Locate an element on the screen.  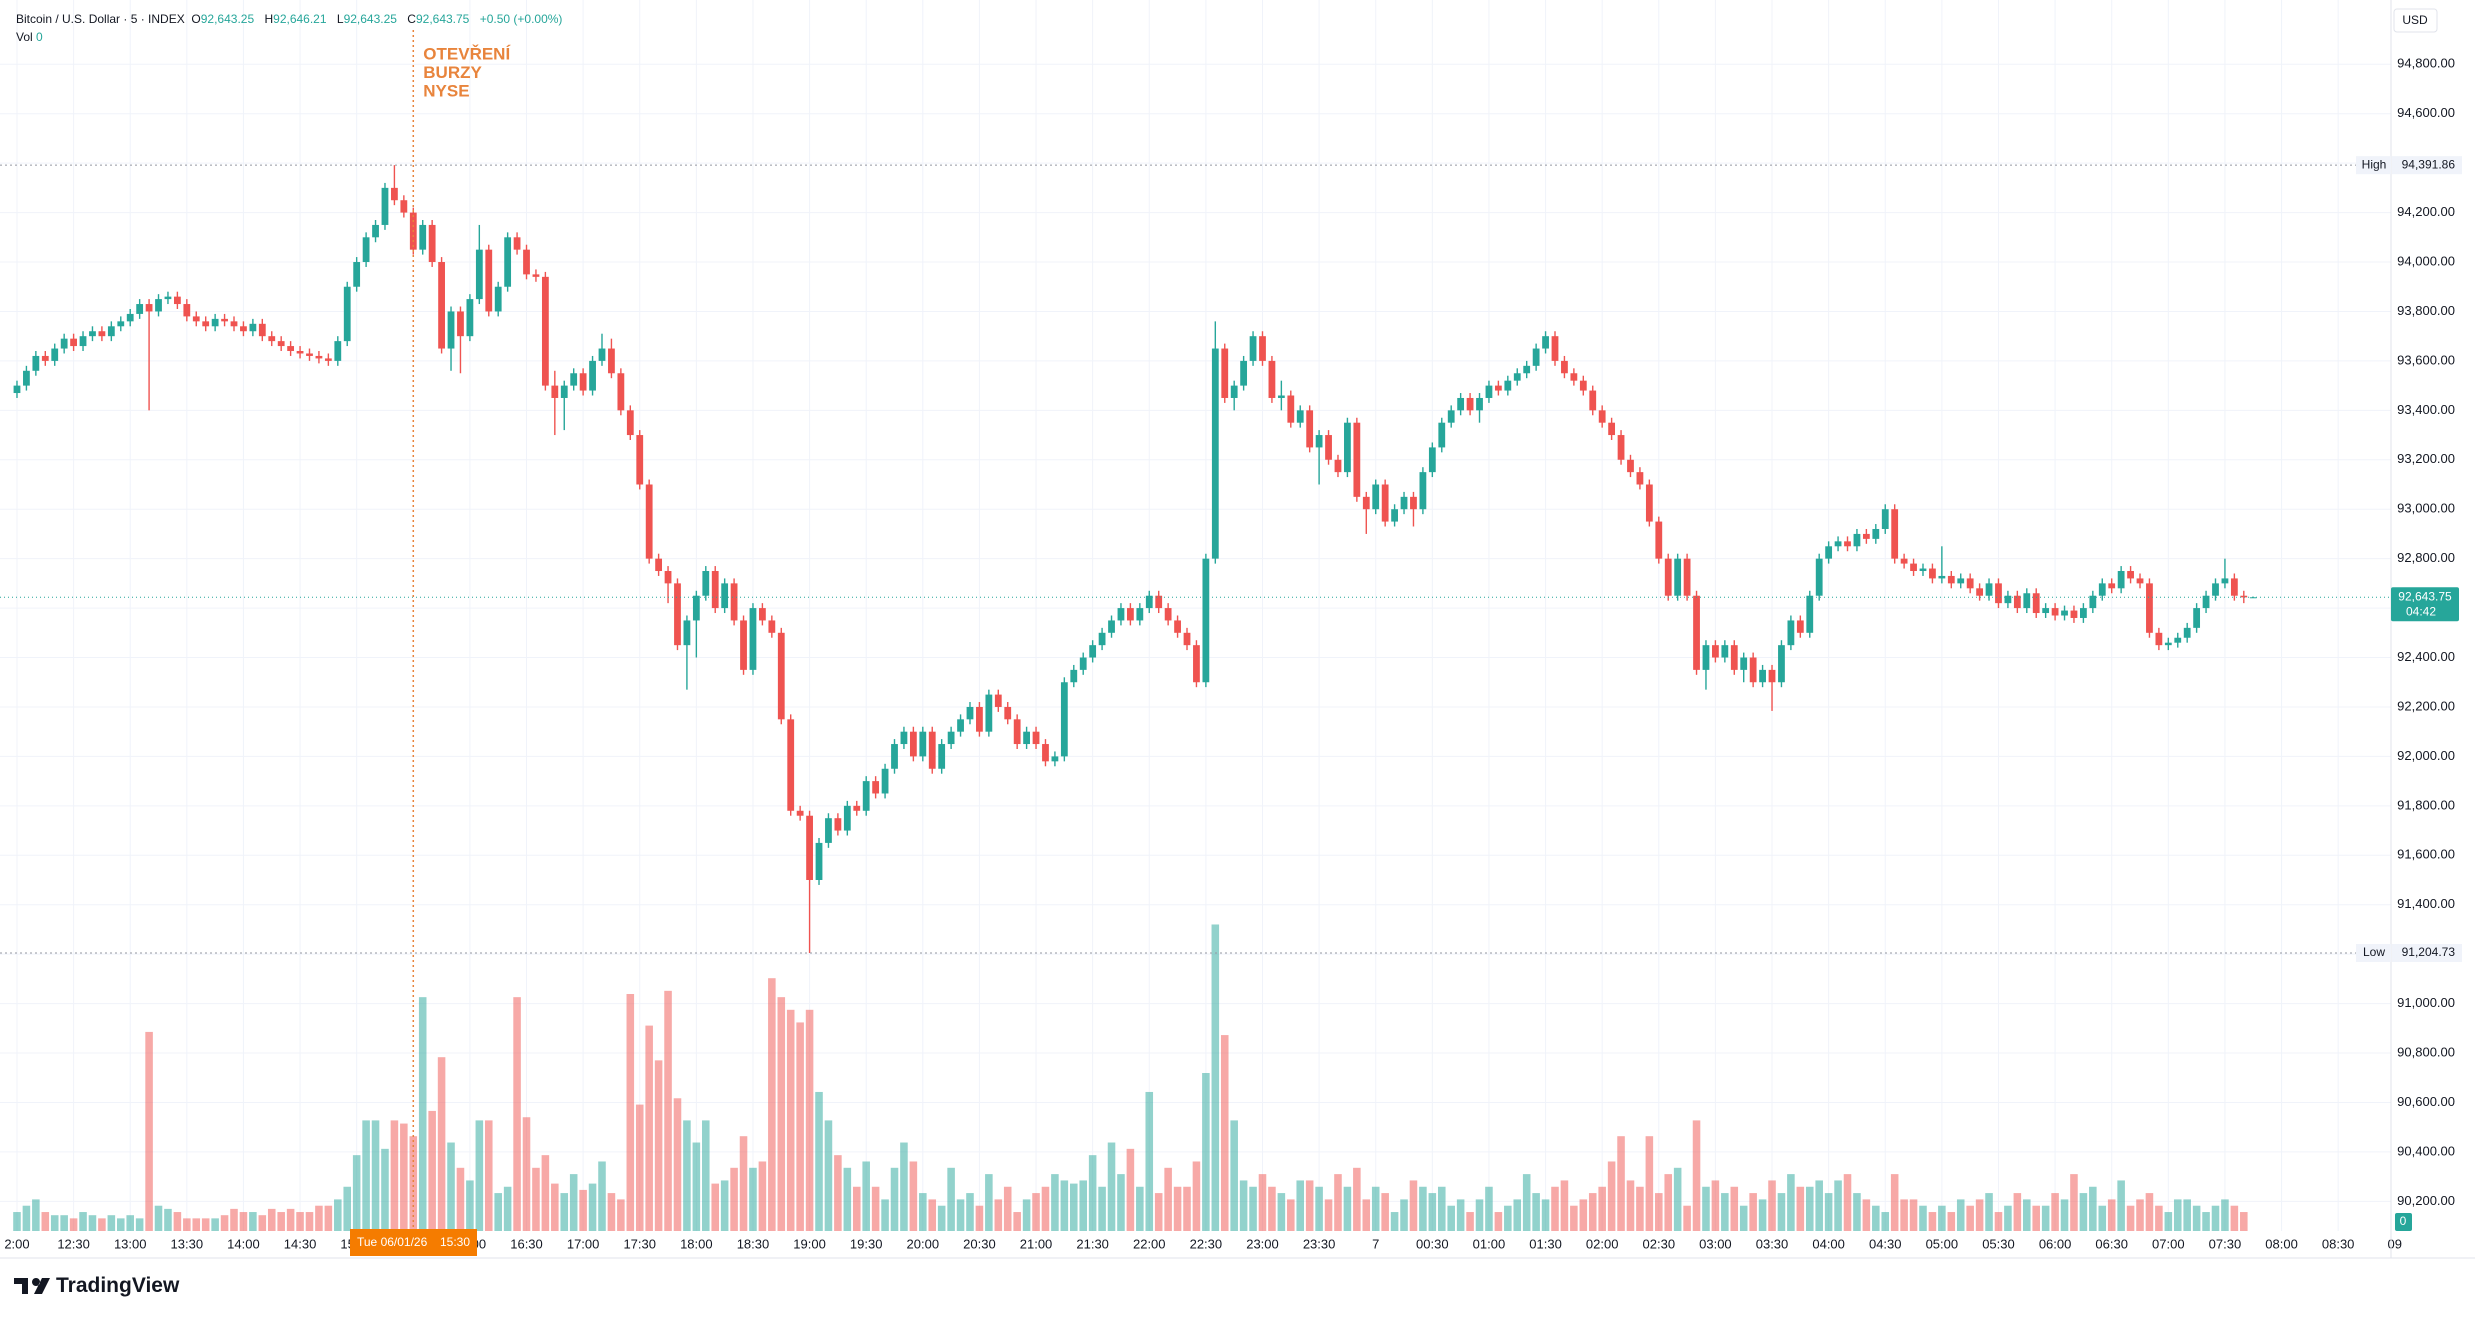
low-label: L is located at coordinates (340, 19).